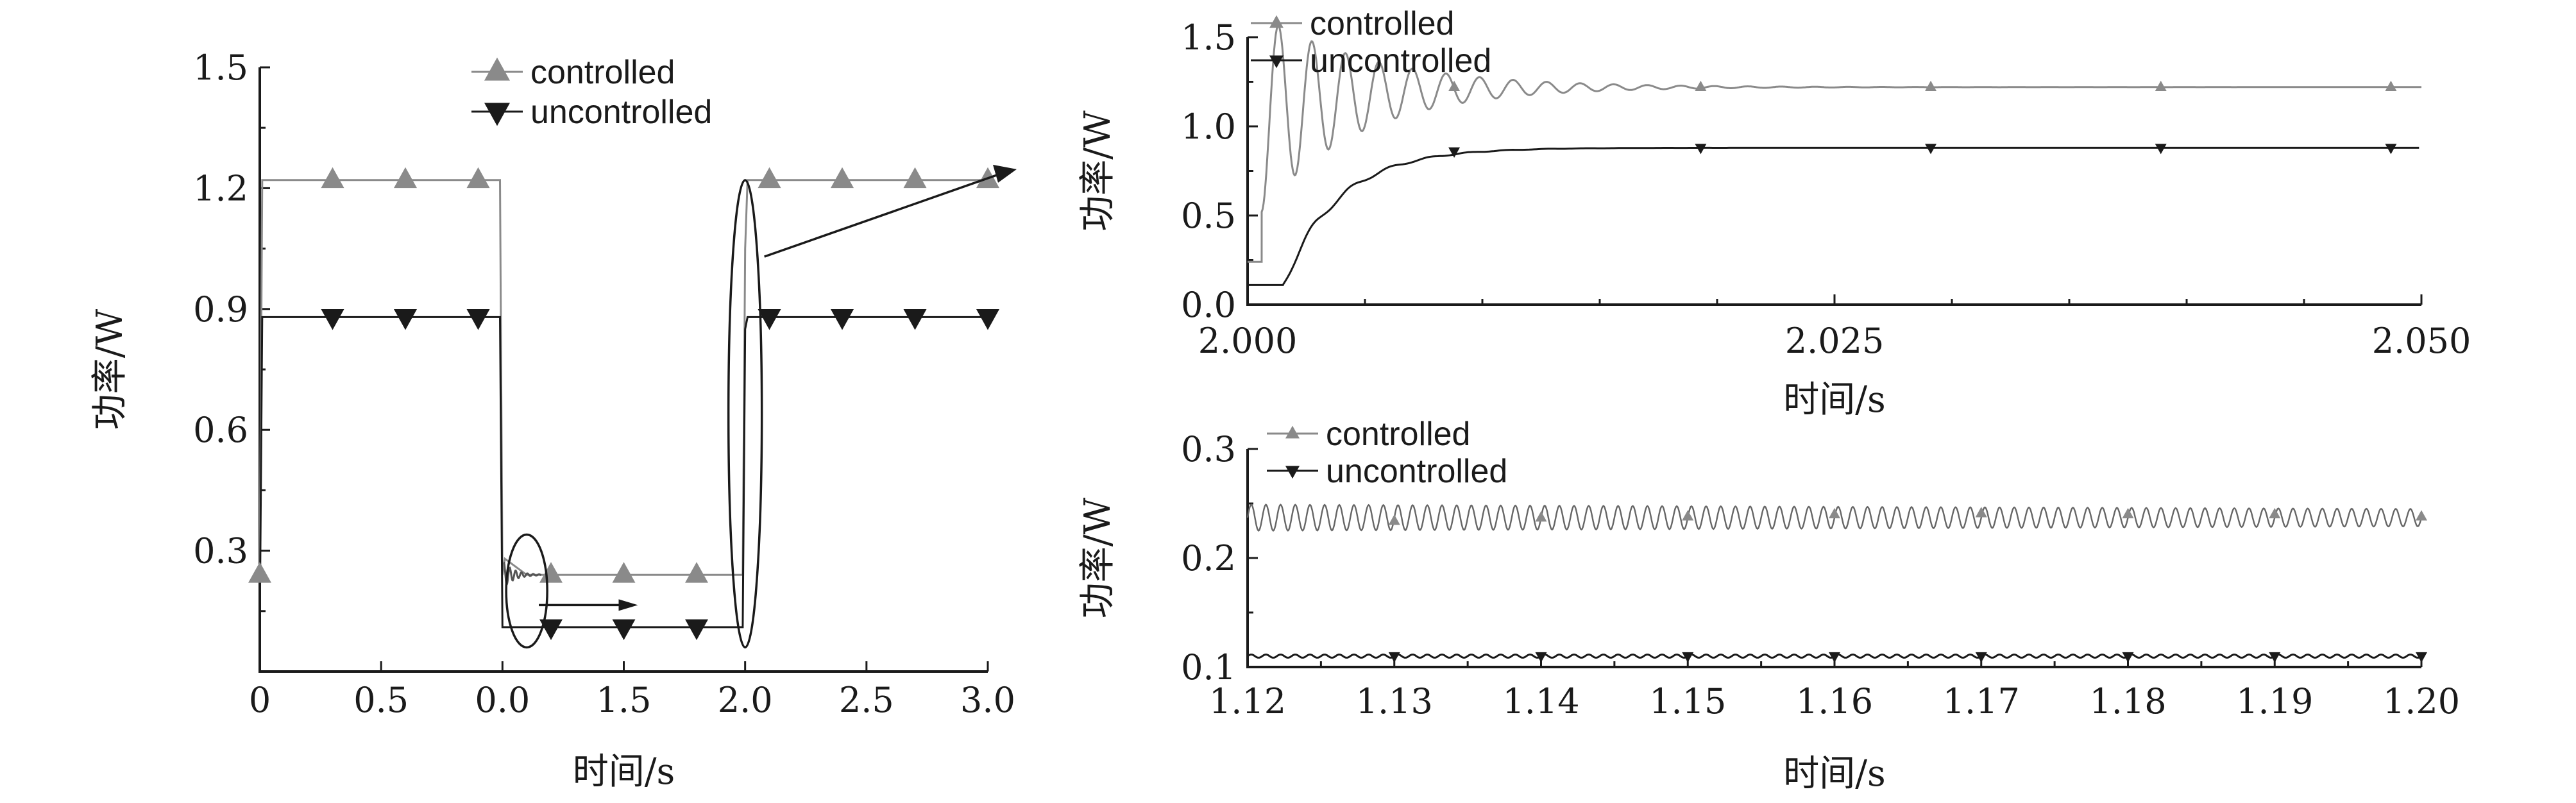 This screenshot has width=2576, height=803. I want to click on y-tick-label: 0.0, so click(1208, 305).